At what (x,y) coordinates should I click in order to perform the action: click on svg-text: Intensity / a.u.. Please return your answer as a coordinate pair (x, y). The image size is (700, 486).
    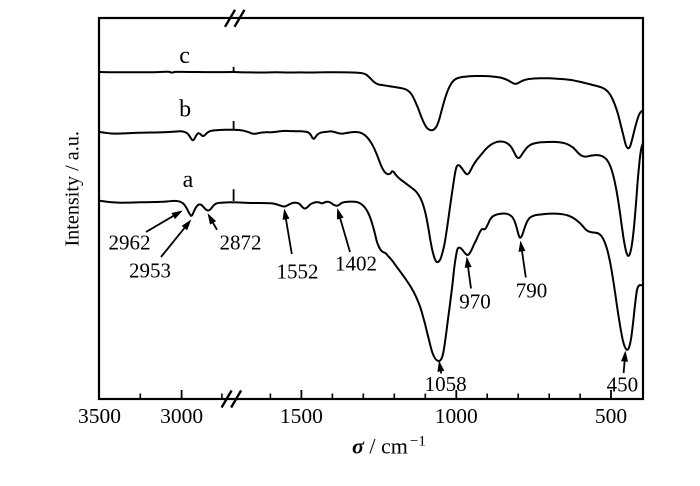
    Looking at the image, I should click on (73, 189).